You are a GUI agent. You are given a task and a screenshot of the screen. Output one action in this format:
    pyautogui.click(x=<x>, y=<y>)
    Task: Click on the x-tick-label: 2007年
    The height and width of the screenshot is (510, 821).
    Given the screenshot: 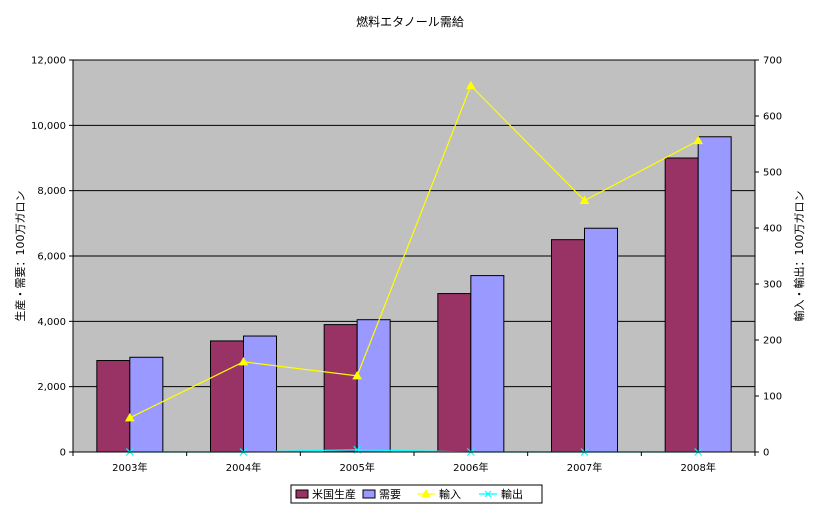 What is the action you would take?
    pyautogui.click(x=584, y=467)
    